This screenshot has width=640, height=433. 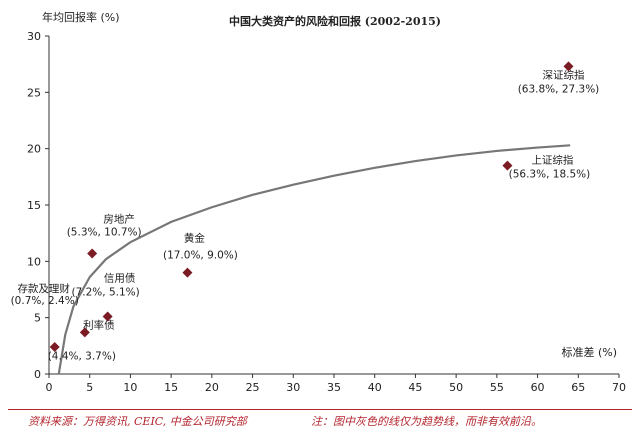 What do you see at coordinates (130, 387) in the screenshot?
I see `x-tick-label: 10` at bounding box center [130, 387].